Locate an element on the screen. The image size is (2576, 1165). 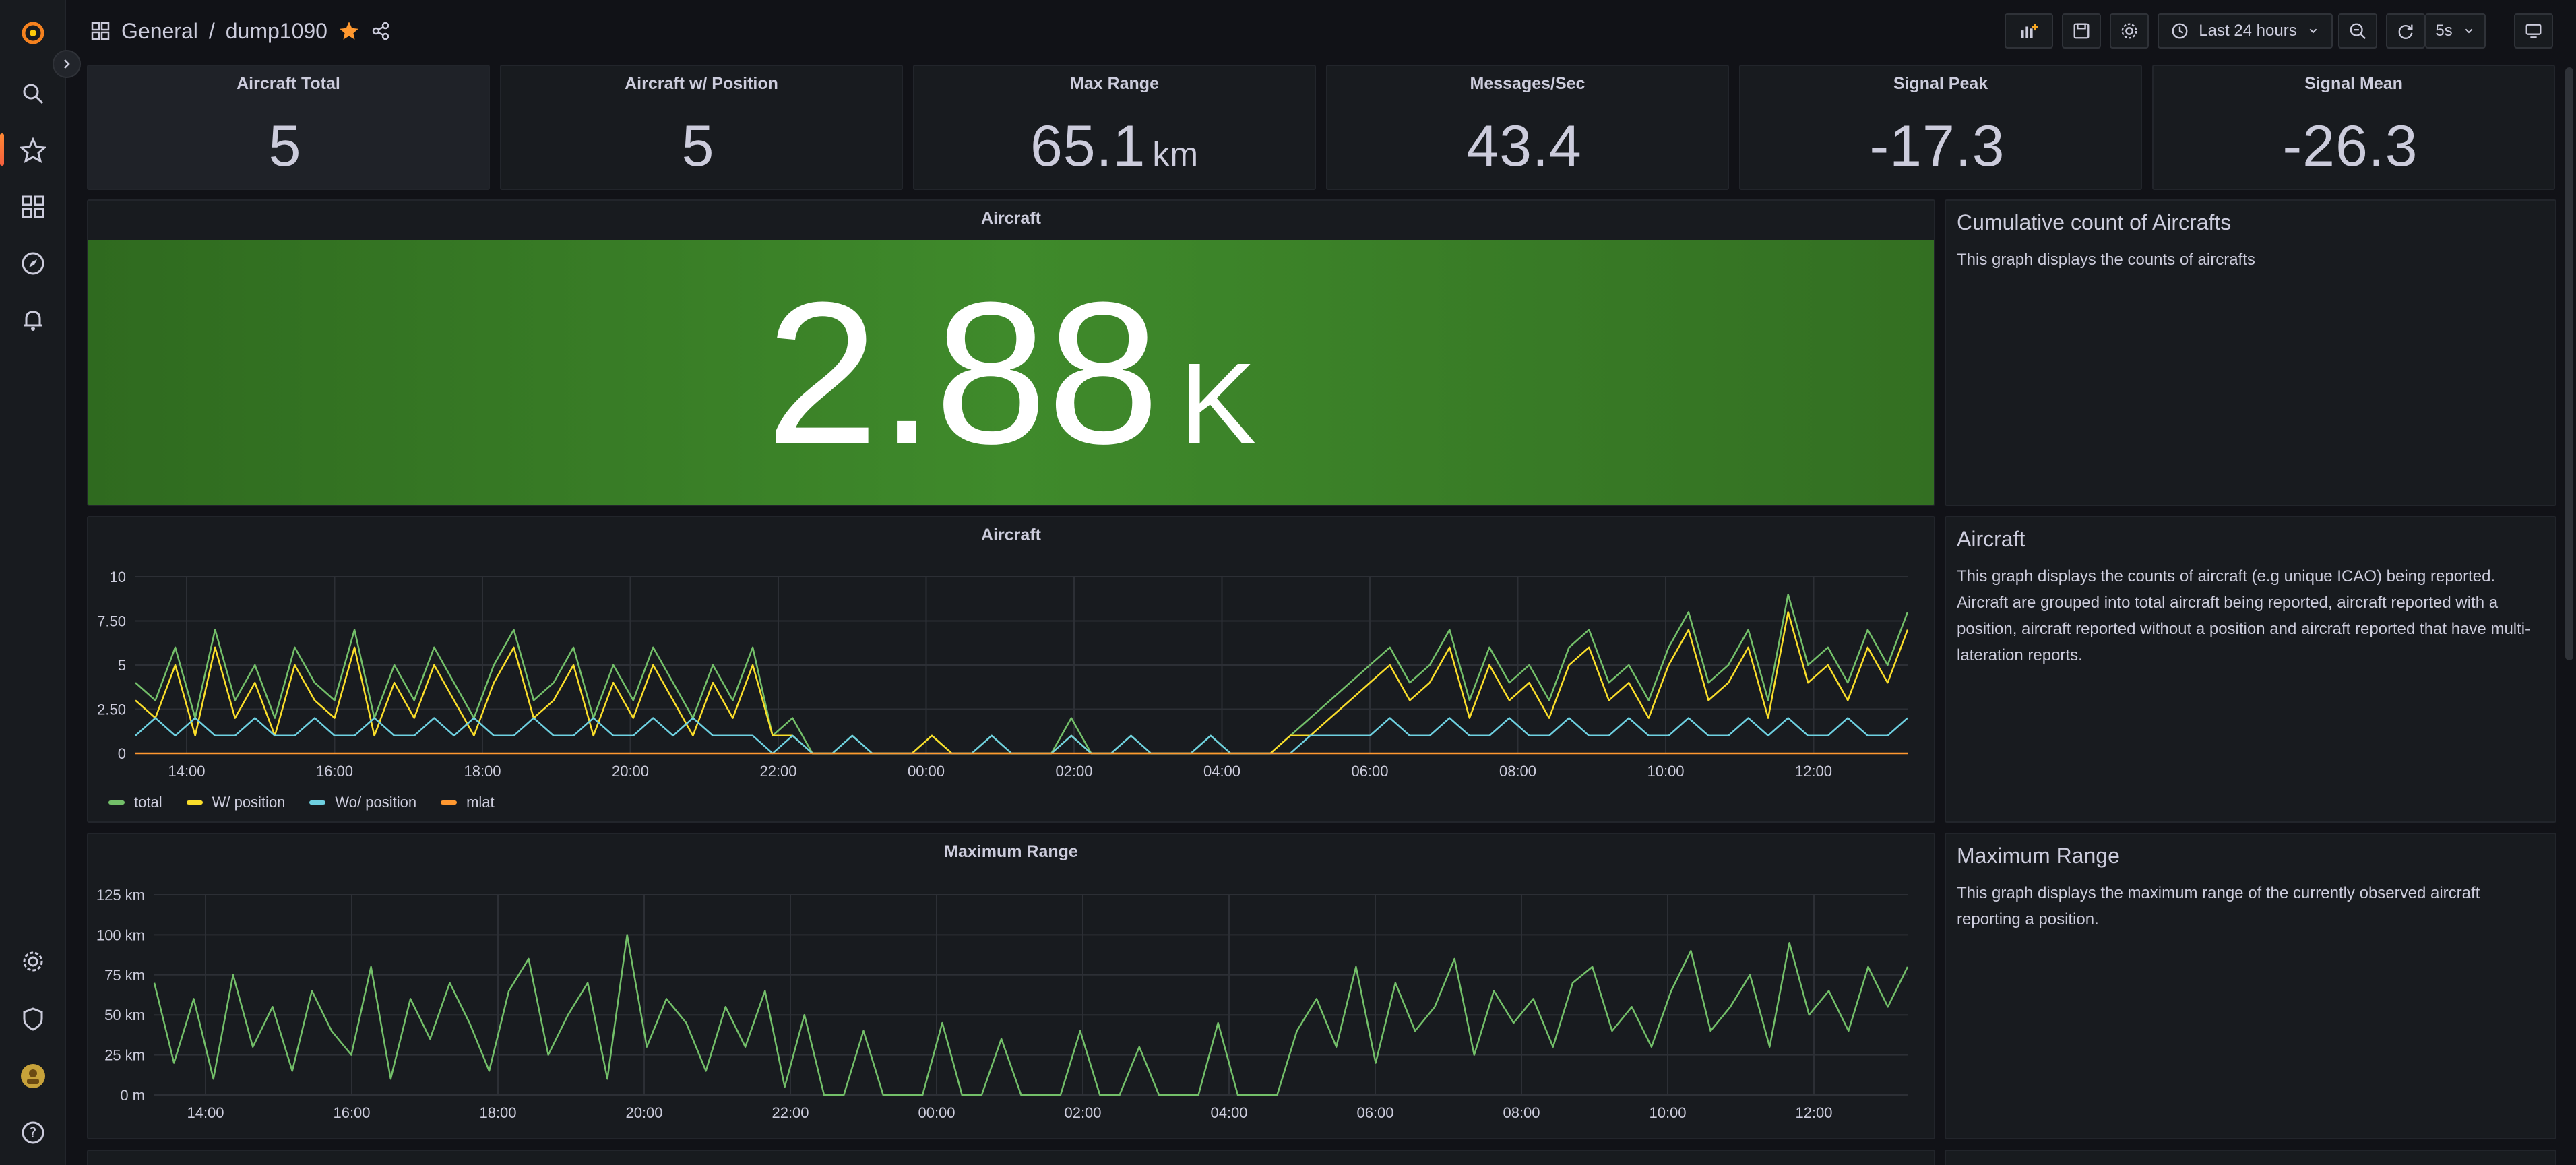
stat-title: Aircraft w/ Position is located at coordinates (701, 83).